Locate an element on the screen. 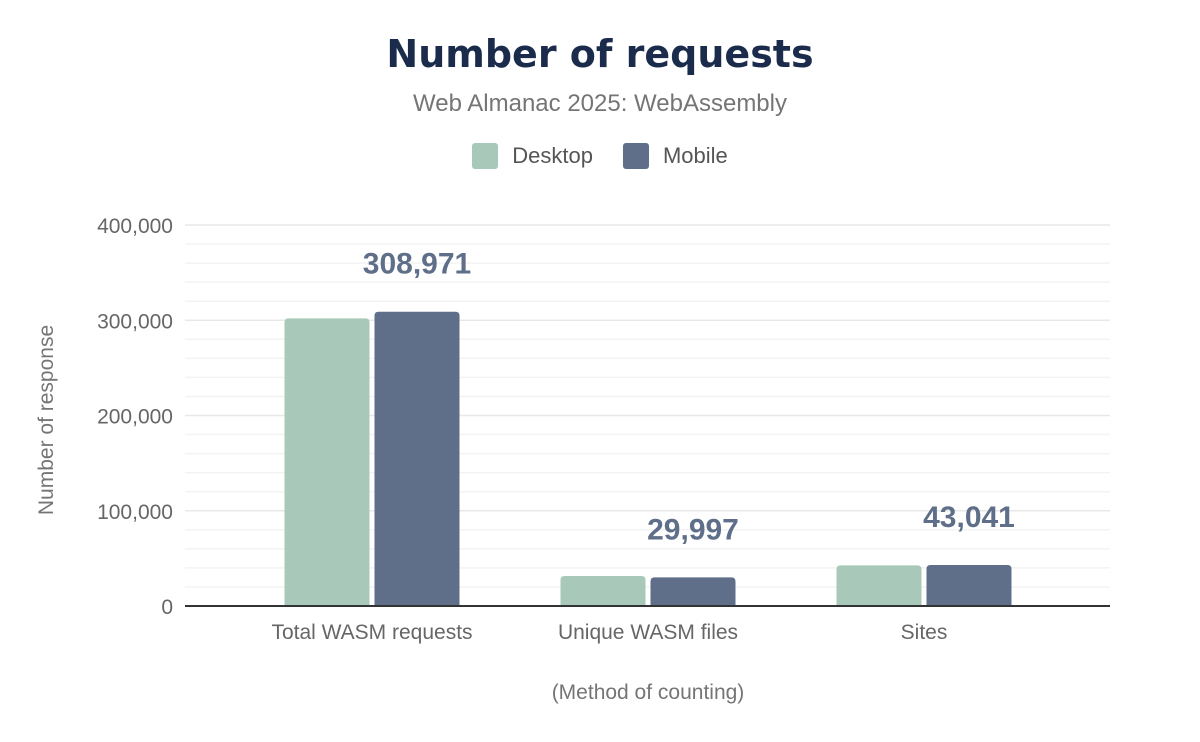 This screenshot has height=742, width=1200. legend-item-desktop: Desktop is located at coordinates (532, 156).